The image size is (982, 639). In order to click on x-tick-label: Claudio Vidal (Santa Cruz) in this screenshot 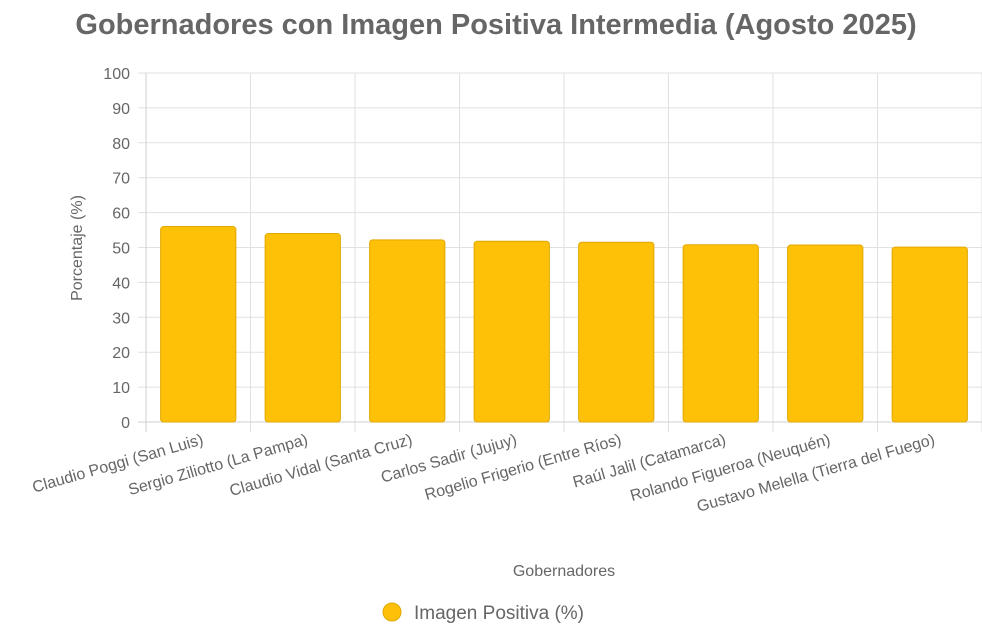, I will do `click(321, 466)`.